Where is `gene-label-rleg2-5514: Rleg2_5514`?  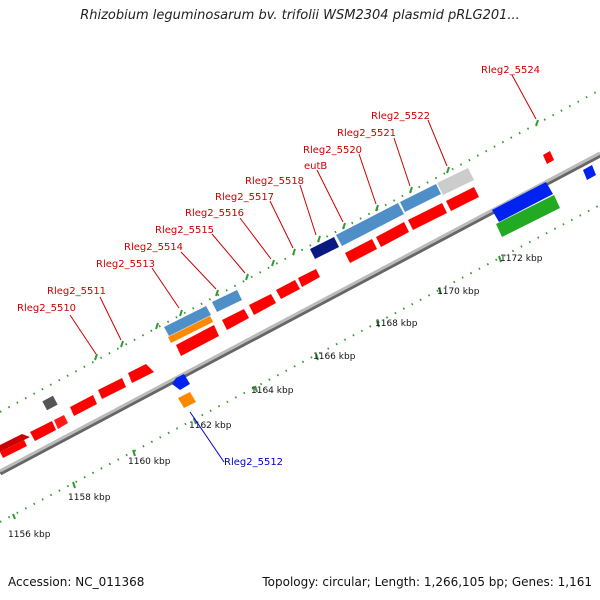 gene-label-rleg2-5514: Rleg2_5514 is located at coordinates (153, 247).